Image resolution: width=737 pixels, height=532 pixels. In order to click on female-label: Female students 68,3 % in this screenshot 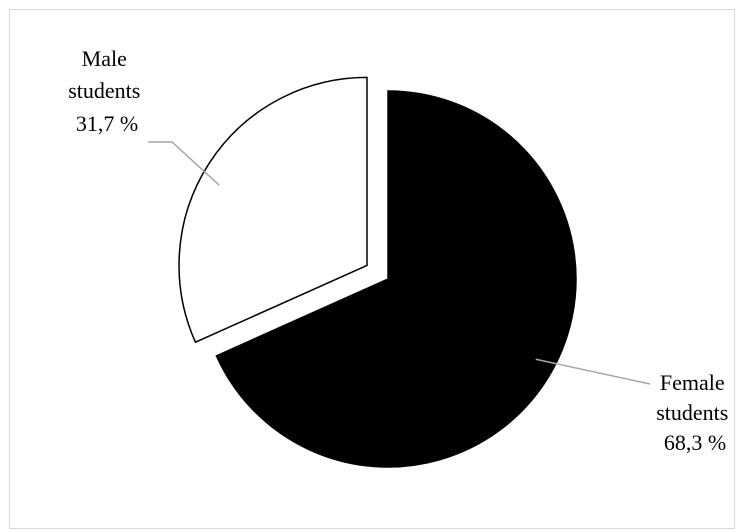, I will do `click(695, 412)`.